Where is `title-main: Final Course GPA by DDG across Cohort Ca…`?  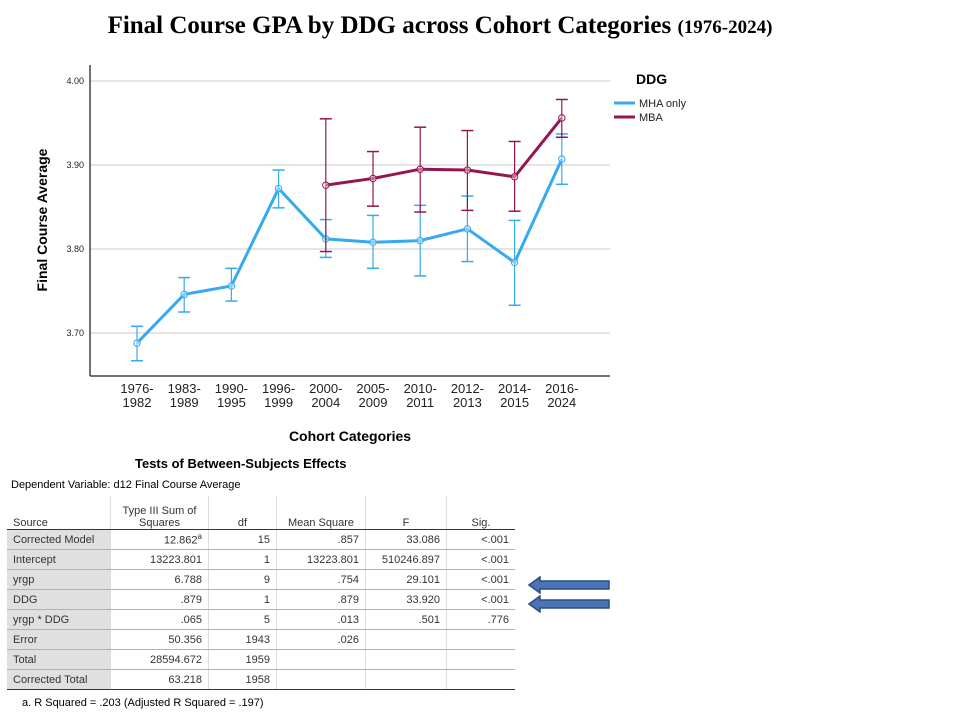
title-main: Final Course GPA by DDG across Cohort Ca… is located at coordinates (389, 25).